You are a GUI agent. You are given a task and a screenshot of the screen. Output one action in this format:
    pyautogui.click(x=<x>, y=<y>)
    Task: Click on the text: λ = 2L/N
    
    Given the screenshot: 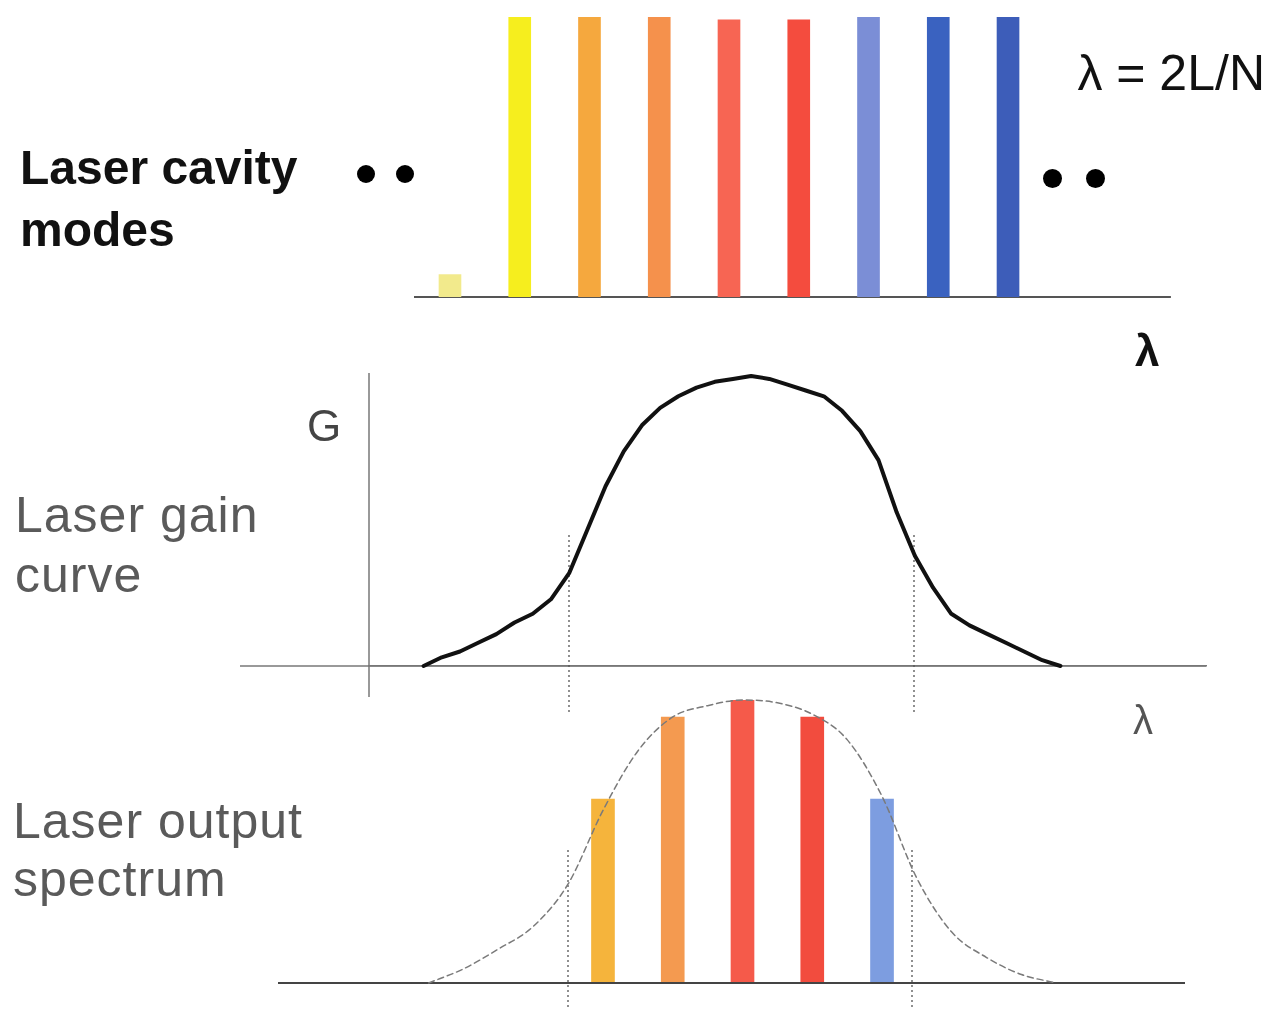 What is the action you would take?
    pyautogui.click(x=1171, y=73)
    